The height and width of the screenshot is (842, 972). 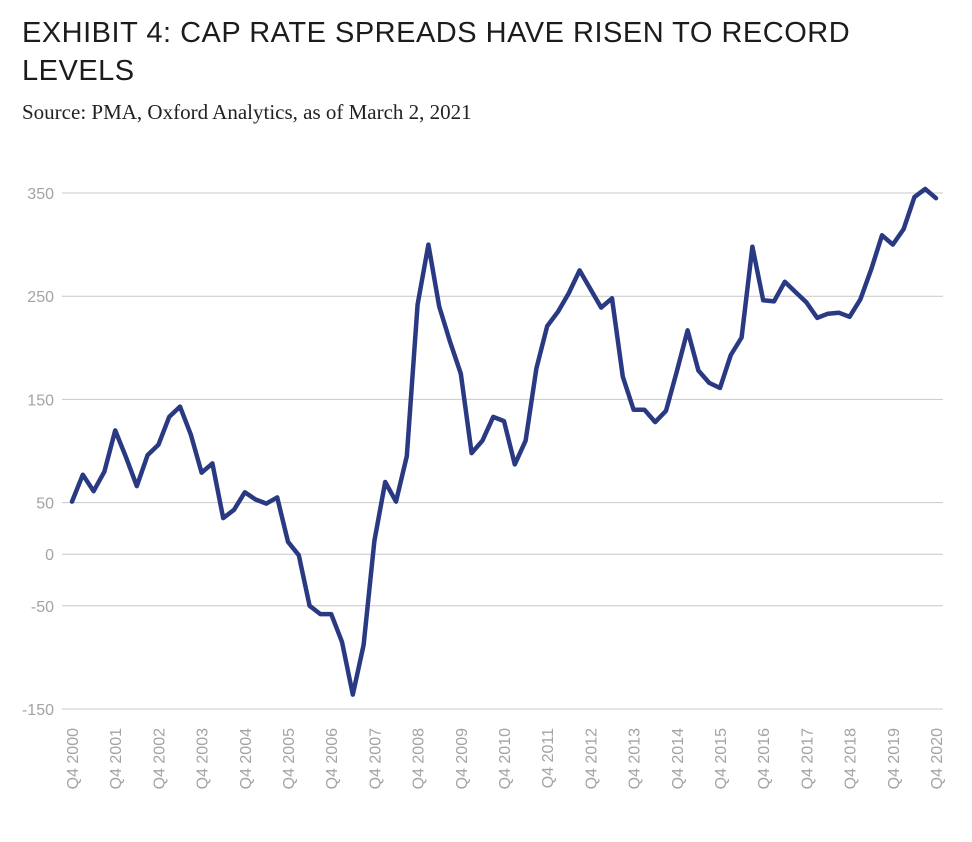 I want to click on x-tick-label: Q4 2006, so click(x=332, y=758).